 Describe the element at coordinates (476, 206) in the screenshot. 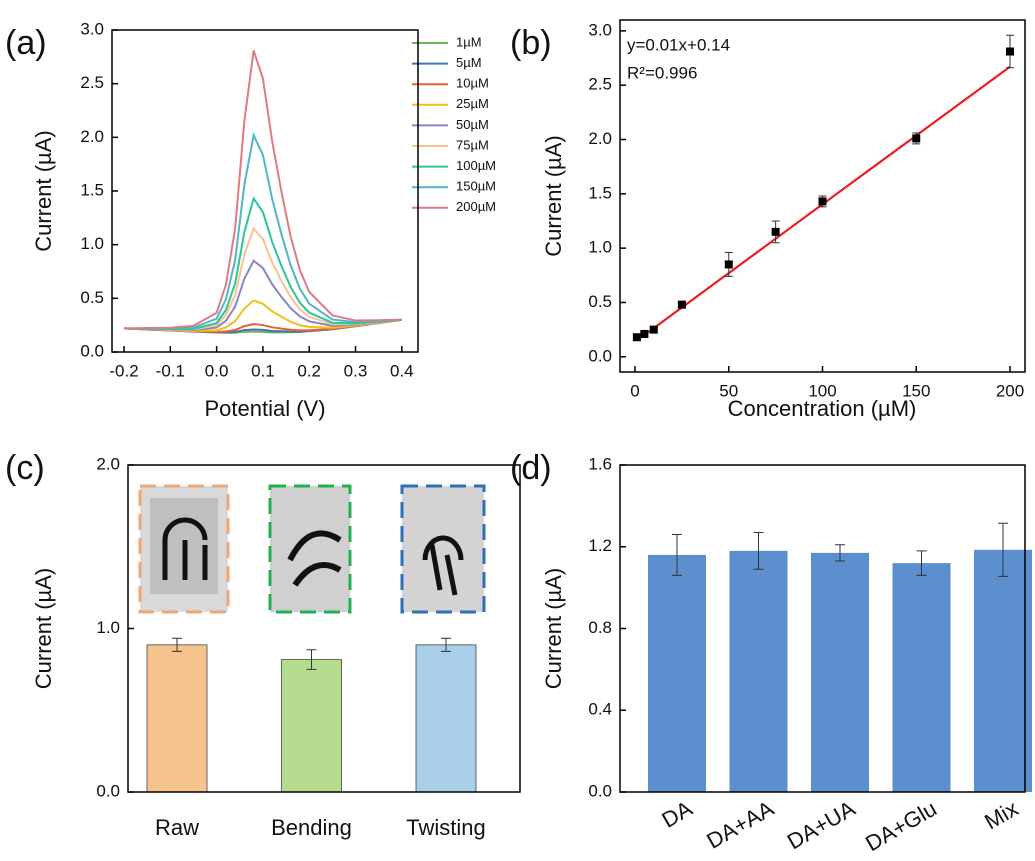

I see `legend-label: 200µM` at that location.